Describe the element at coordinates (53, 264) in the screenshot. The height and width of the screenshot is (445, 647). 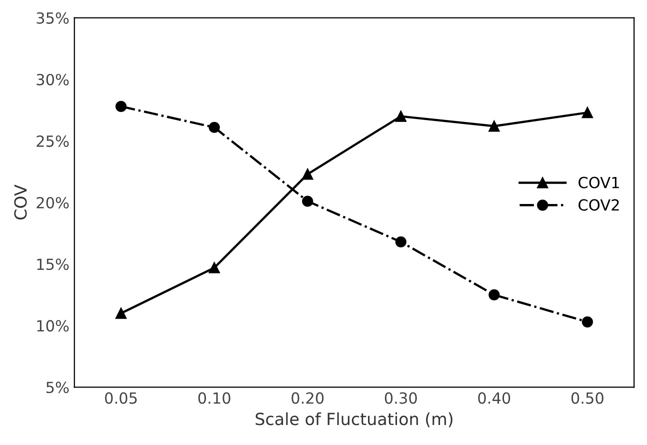
I see `y-tick-label: 15%` at that location.